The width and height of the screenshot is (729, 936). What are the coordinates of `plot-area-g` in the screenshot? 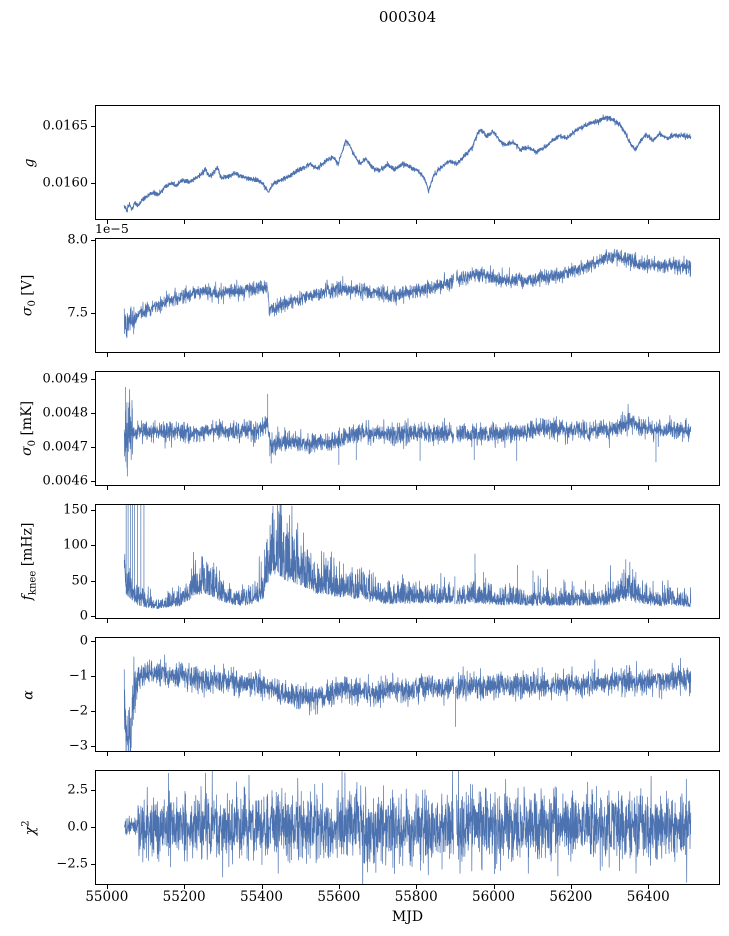 It's located at (407, 162).